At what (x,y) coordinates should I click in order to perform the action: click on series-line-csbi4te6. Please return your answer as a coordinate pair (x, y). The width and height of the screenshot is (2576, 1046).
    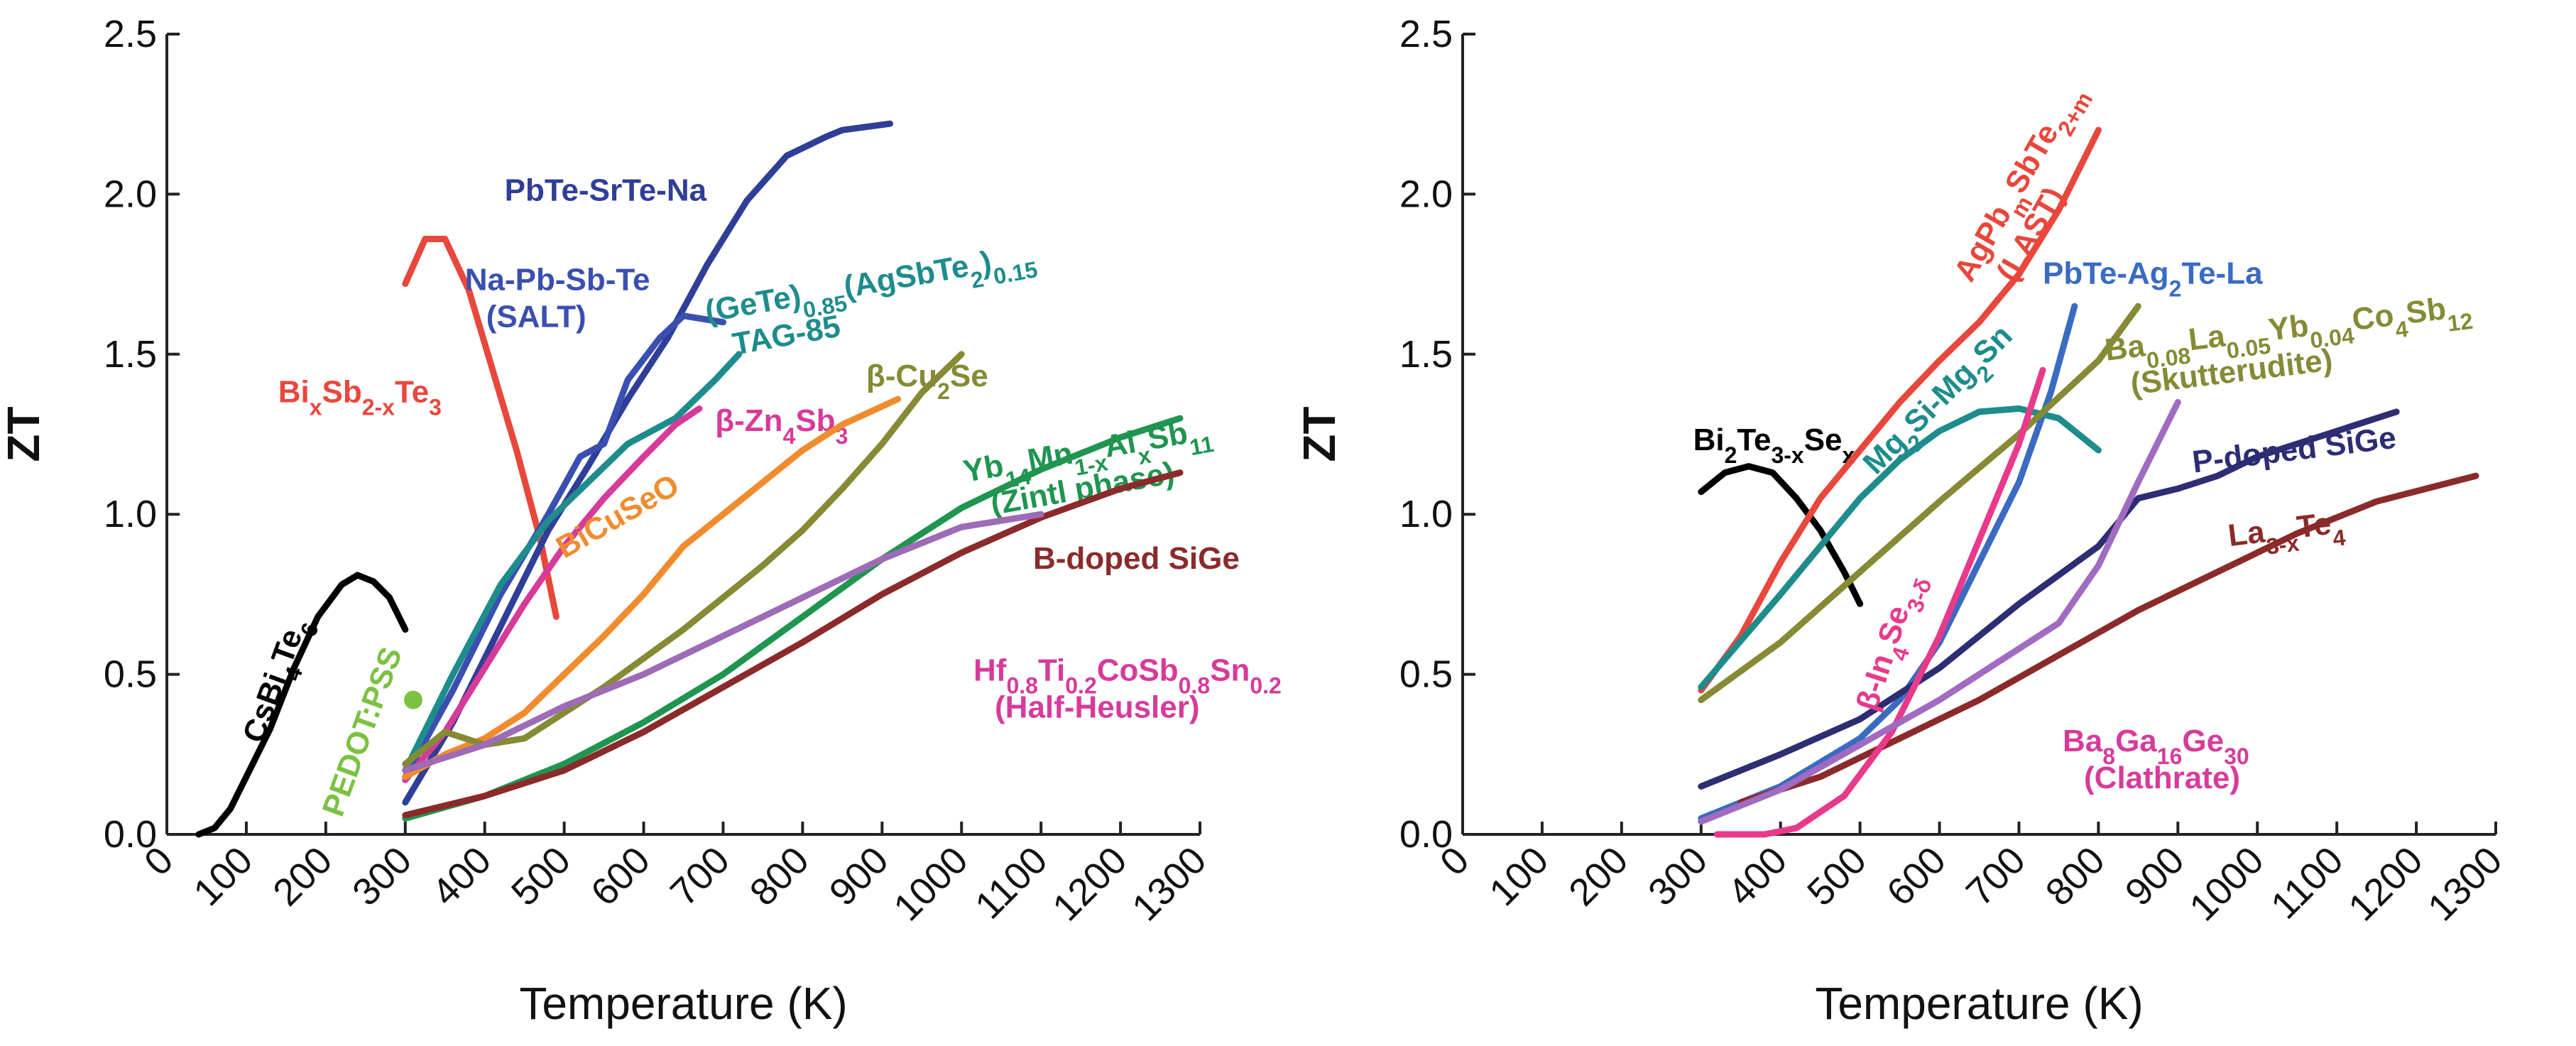
    Looking at the image, I should click on (302, 705).